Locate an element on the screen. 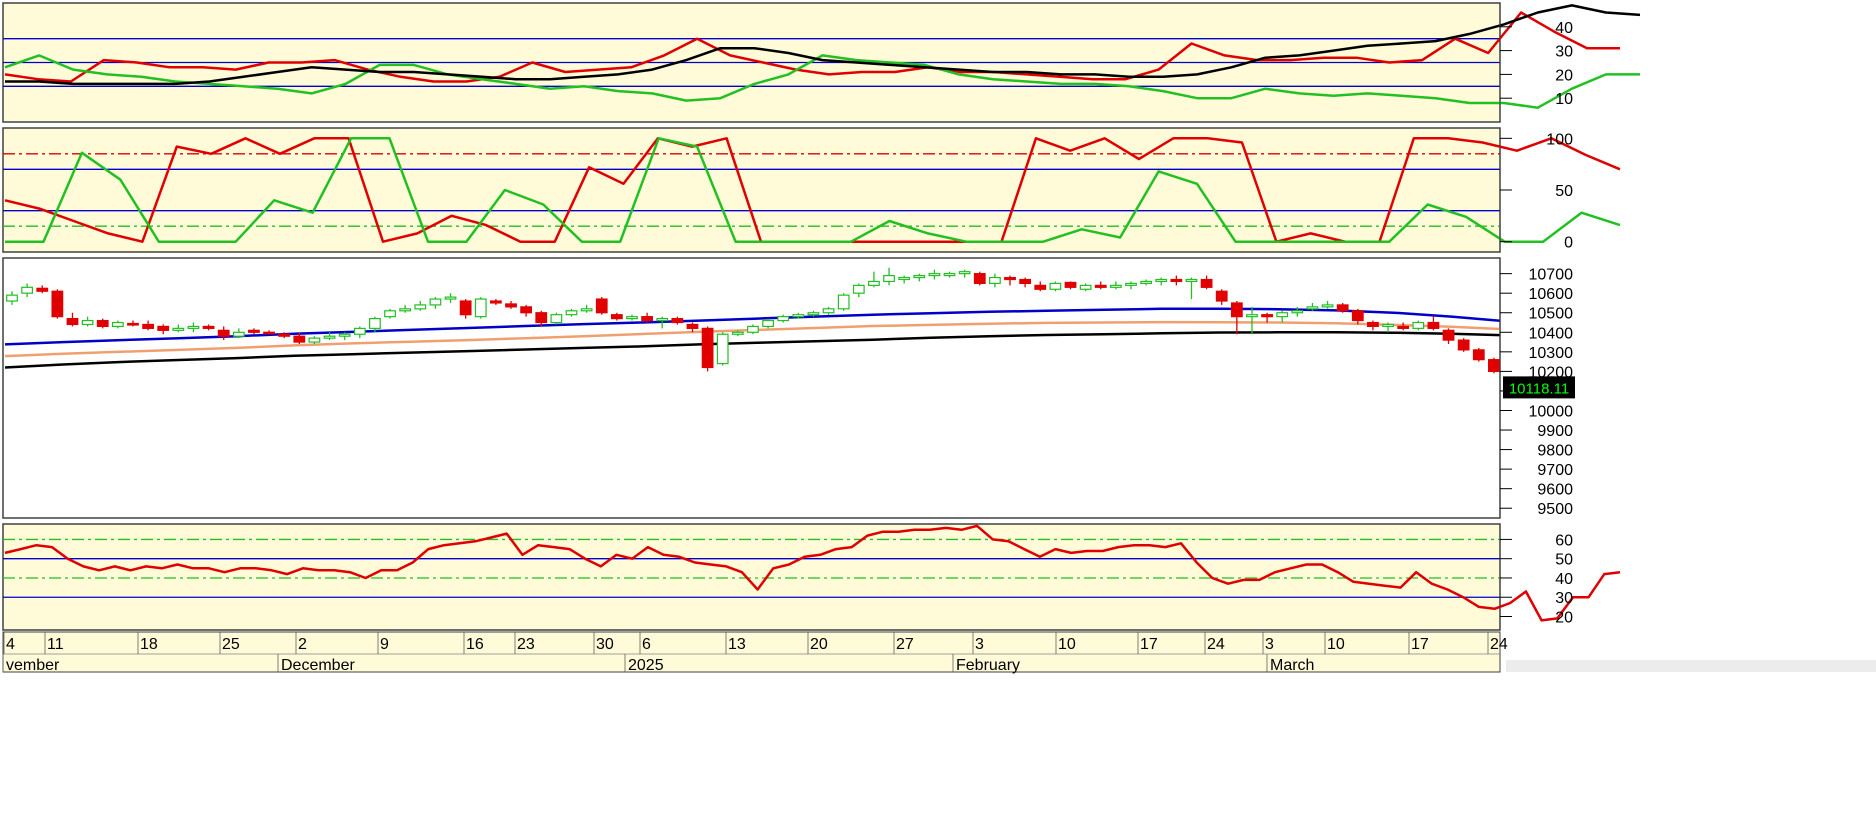  moving-average-orange is located at coordinates (752, 339).